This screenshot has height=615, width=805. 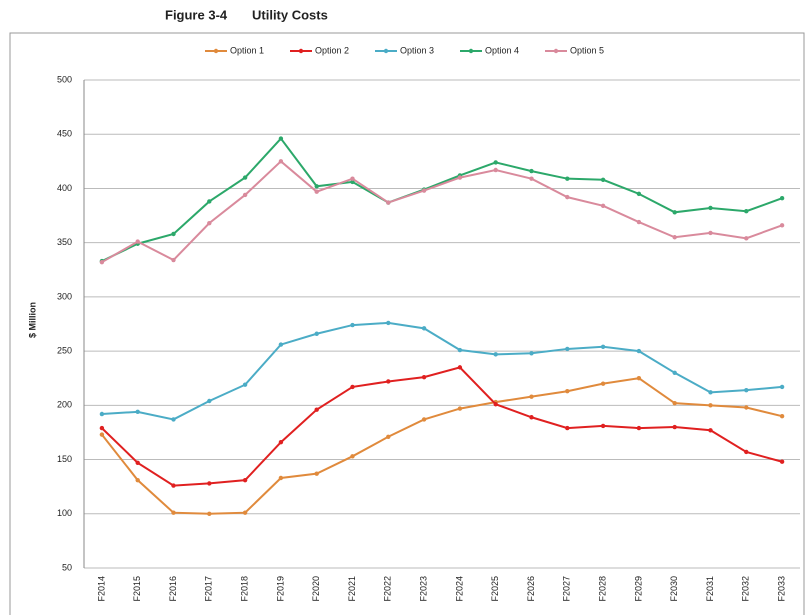 I want to click on x-tick-label: F2022, so click(x=388, y=589).